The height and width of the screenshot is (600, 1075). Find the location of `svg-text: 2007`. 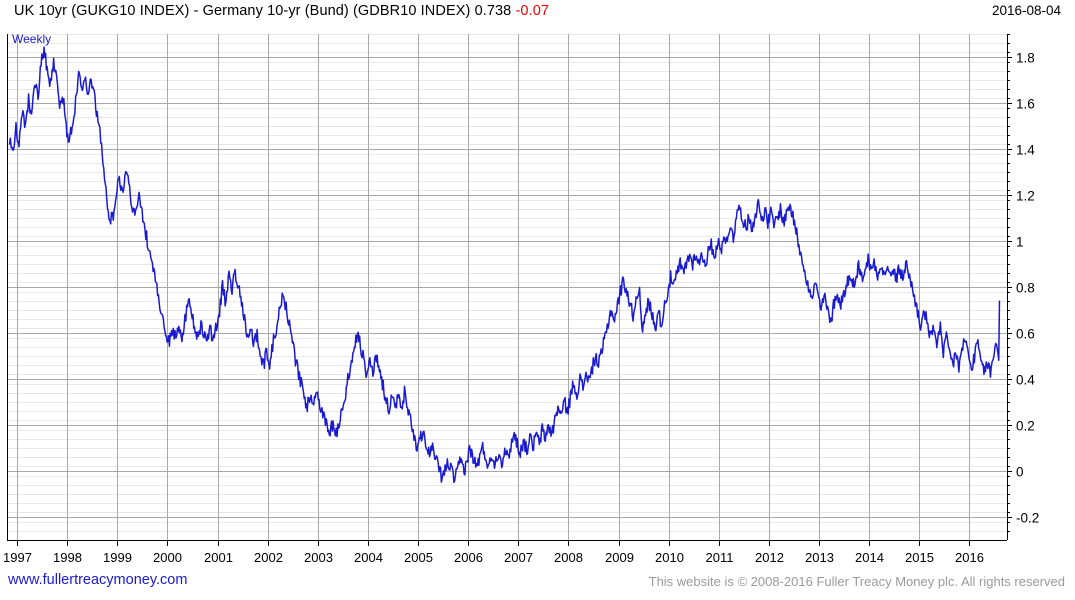

svg-text: 2007 is located at coordinates (518, 557).